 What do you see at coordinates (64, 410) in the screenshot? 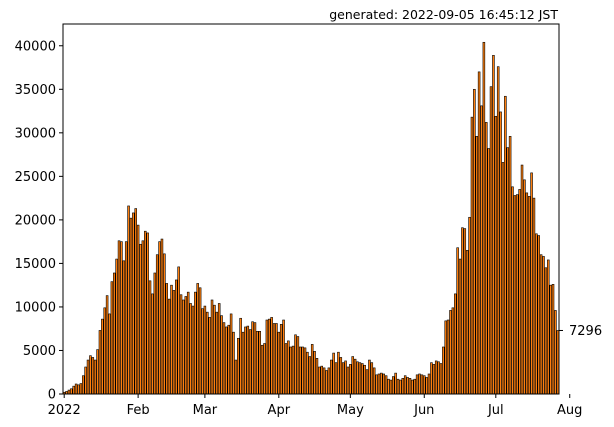
I see `x-tick-label: 2022` at bounding box center [64, 410].